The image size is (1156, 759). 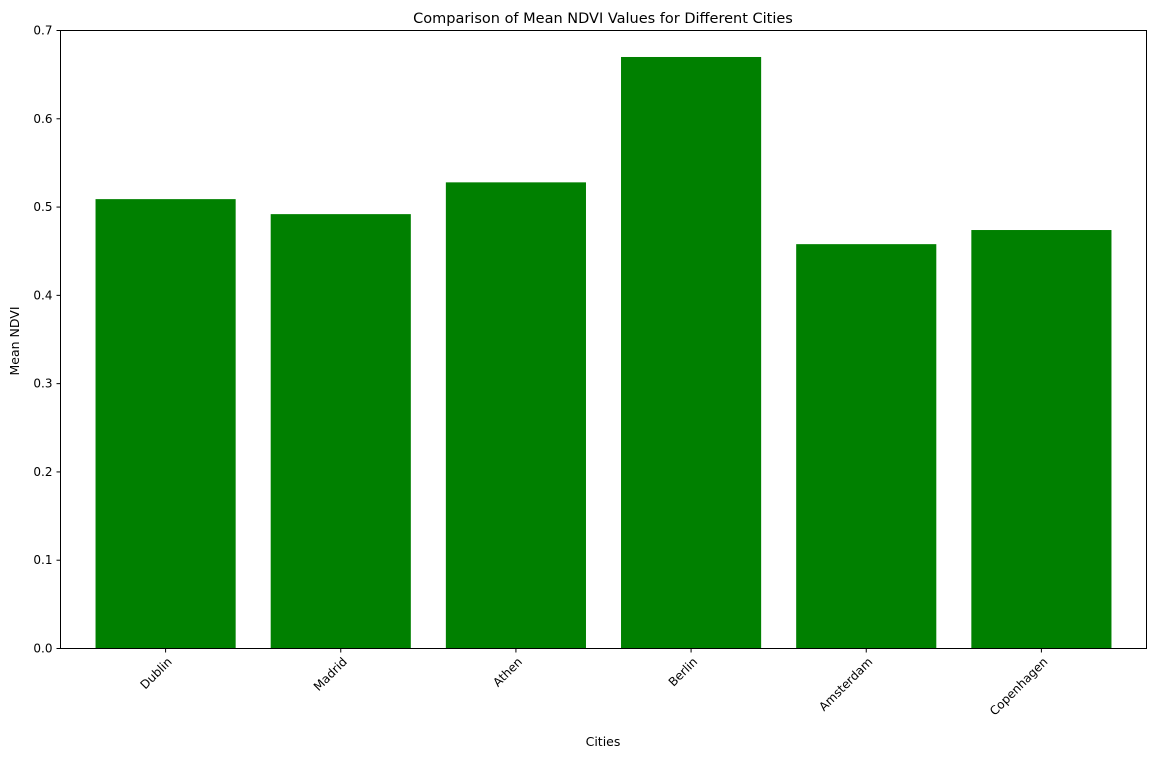 What do you see at coordinates (691, 352) in the screenshot?
I see `bar-berlin` at bounding box center [691, 352].